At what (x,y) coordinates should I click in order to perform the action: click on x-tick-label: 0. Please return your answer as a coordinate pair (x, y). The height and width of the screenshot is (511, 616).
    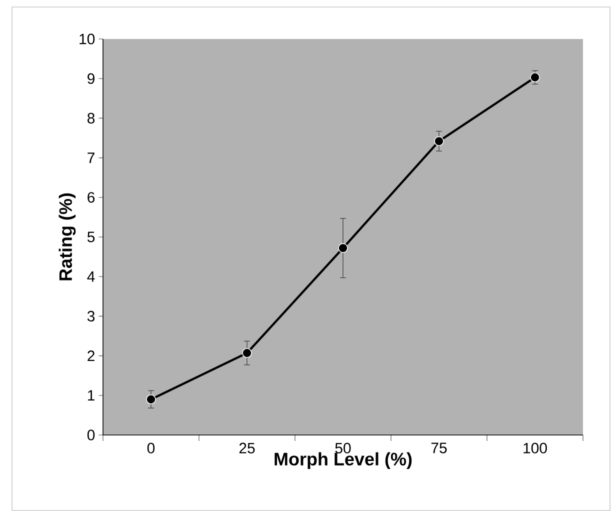
    Looking at the image, I should click on (151, 448).